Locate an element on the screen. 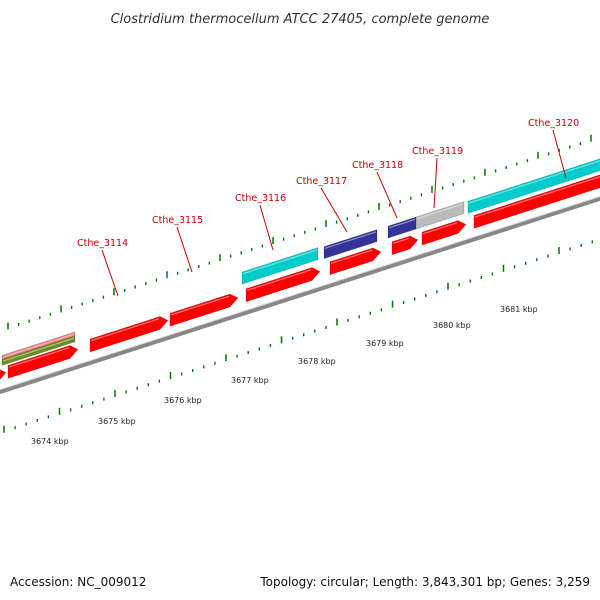 The width and height of the screenshot is (600, 600). feature-block-teal-1-gloss is located at coordinates (280, 262).